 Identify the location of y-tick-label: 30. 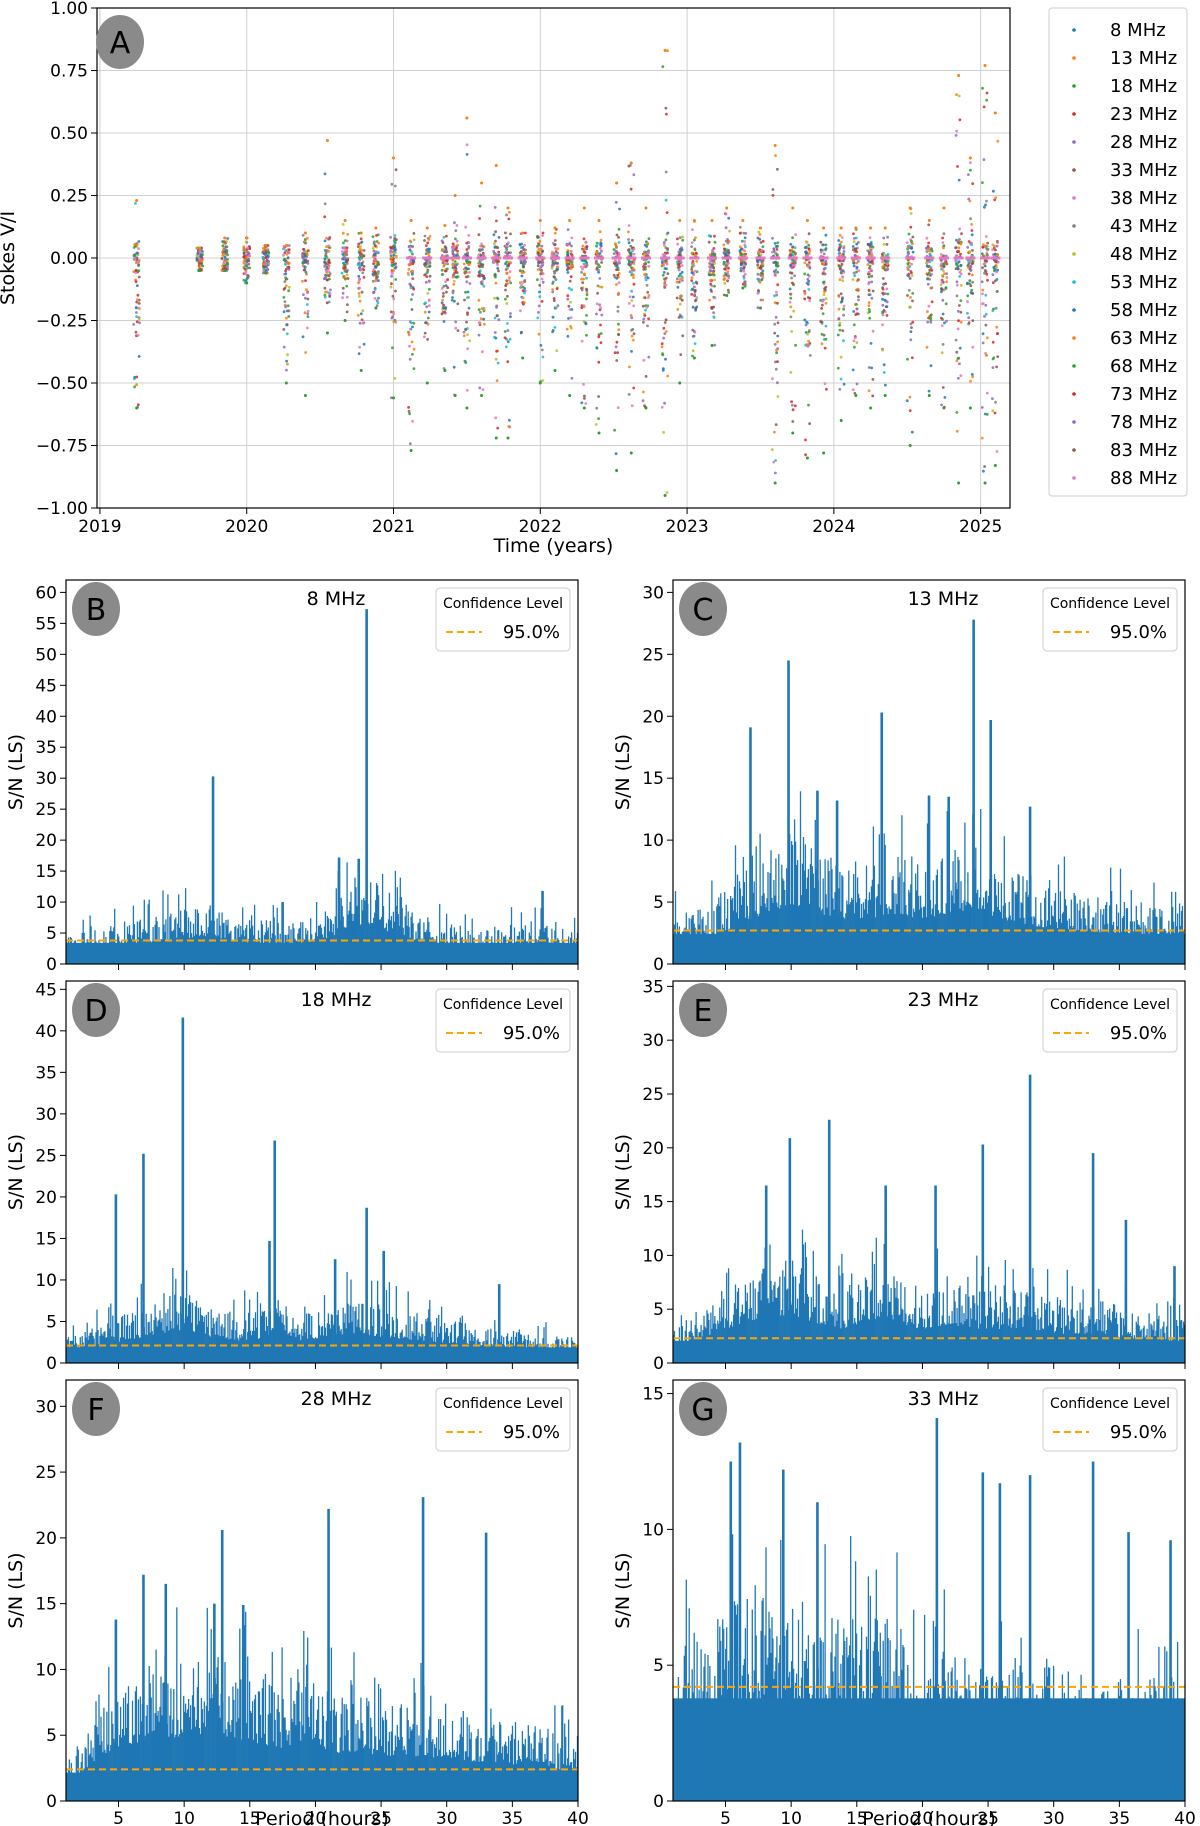
(46, 779).